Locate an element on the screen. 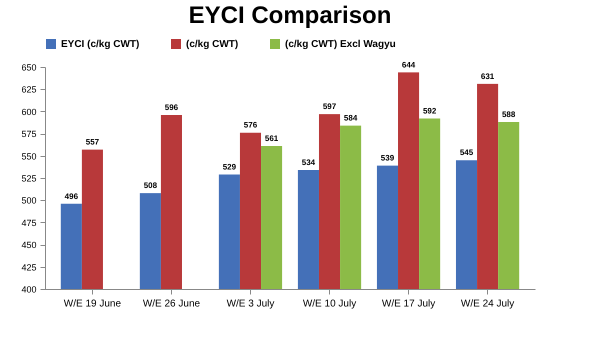  y-tick-label: 500 is located at coordinates (28, 201).